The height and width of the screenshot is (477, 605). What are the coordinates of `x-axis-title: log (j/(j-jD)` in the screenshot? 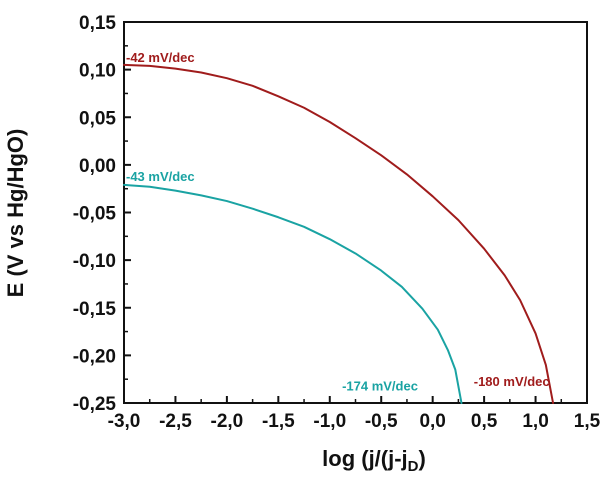 It's located at (374, 460).